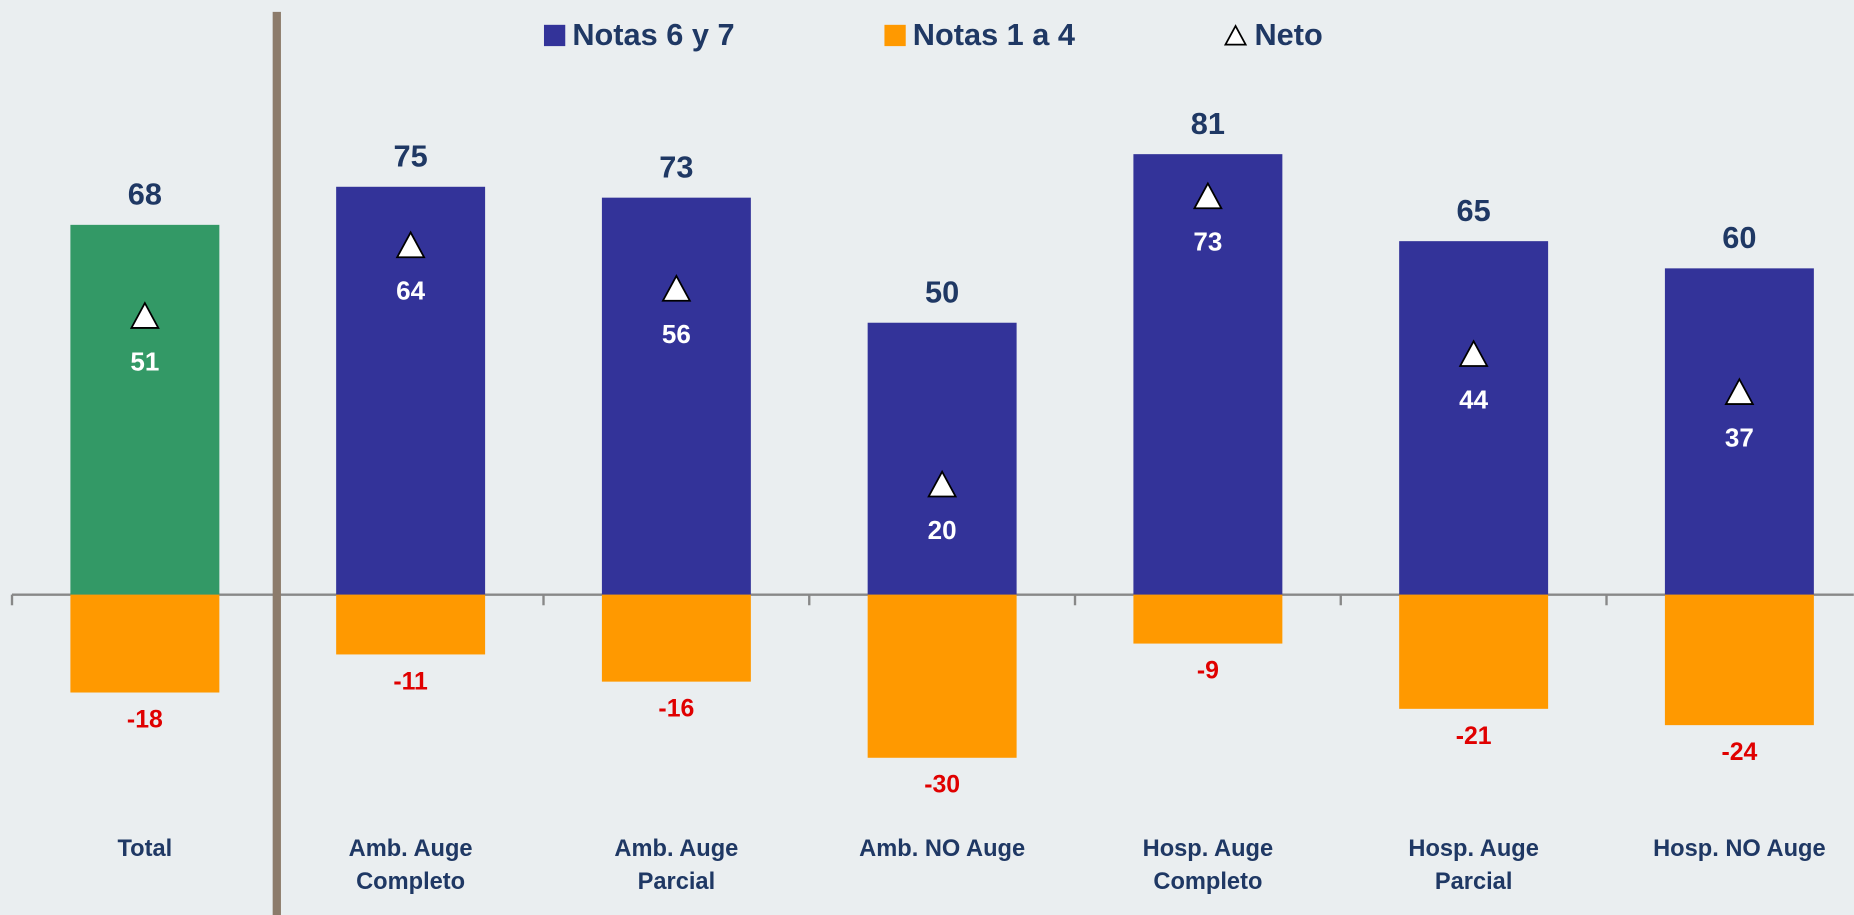  I want to click on bar-label: -16, so click(676, 709).